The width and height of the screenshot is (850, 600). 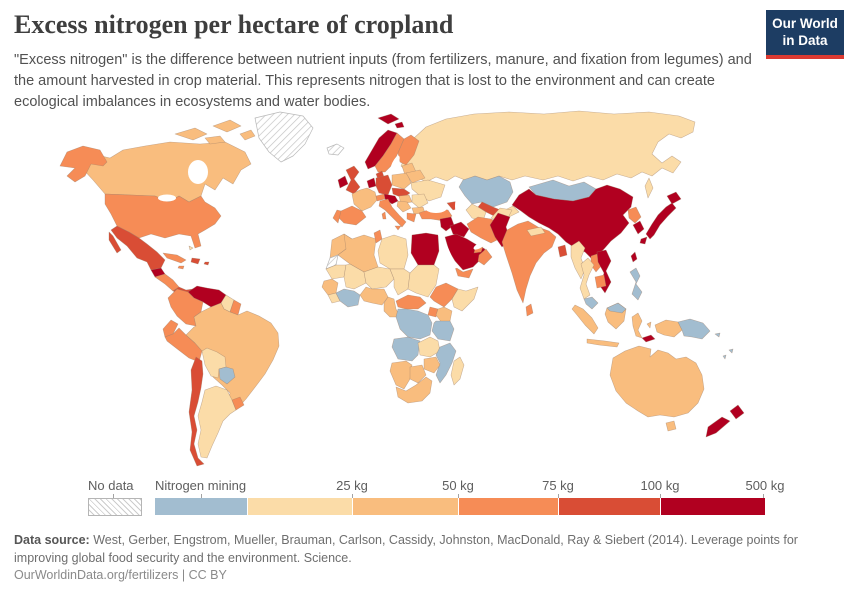 What do you see at coordinates (398, 228) in the screenshot?
I see `country-sicily` at bounding box center [398, 228].